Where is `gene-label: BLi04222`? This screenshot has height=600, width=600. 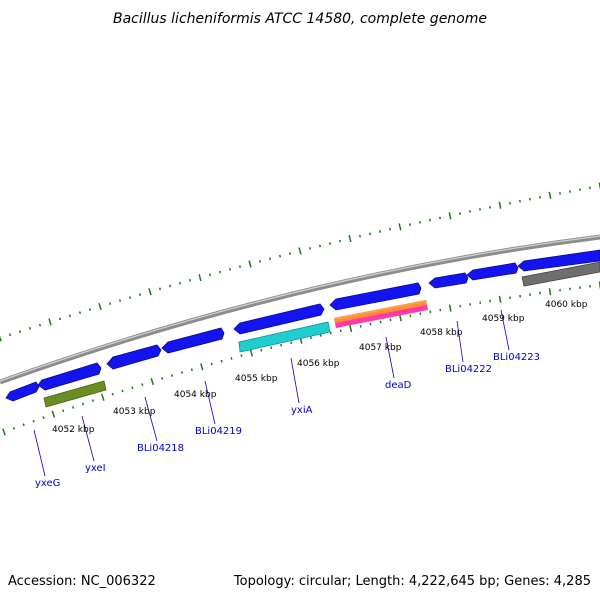 gene-label: BLi04222 is located at coordinates (468, 369).